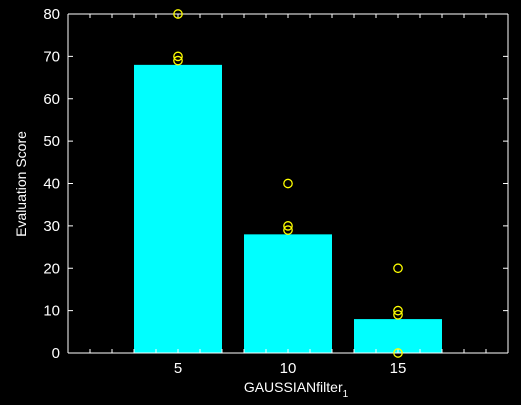 The image size is (527, 409). I want to click on x-axis-label-subscript: 1, so click(346, 394).